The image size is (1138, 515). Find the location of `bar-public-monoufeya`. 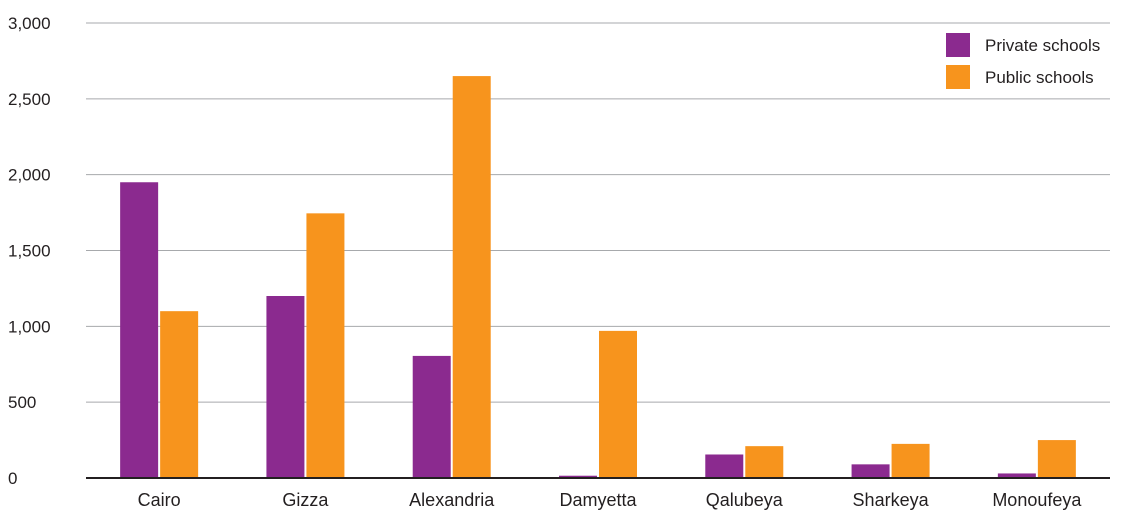

bar-public-monoufeya is located at coordinates (1056, 459).